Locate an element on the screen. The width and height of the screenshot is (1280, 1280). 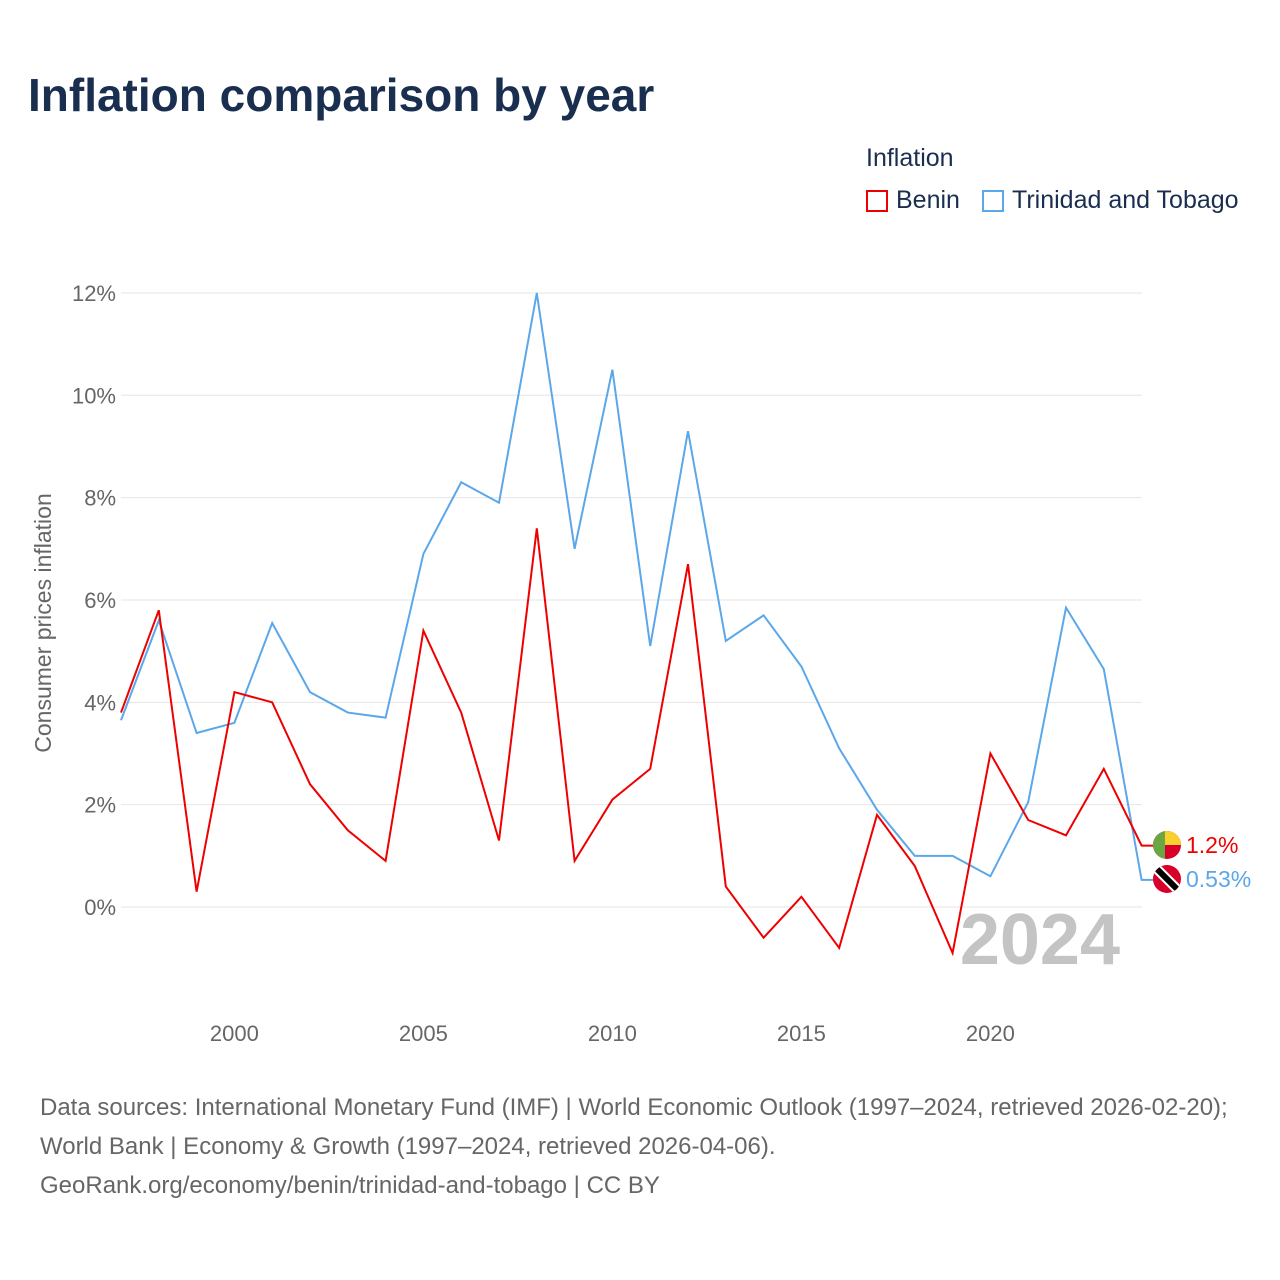
year-watermark: 2024 is located at coordinates (1040, 940).